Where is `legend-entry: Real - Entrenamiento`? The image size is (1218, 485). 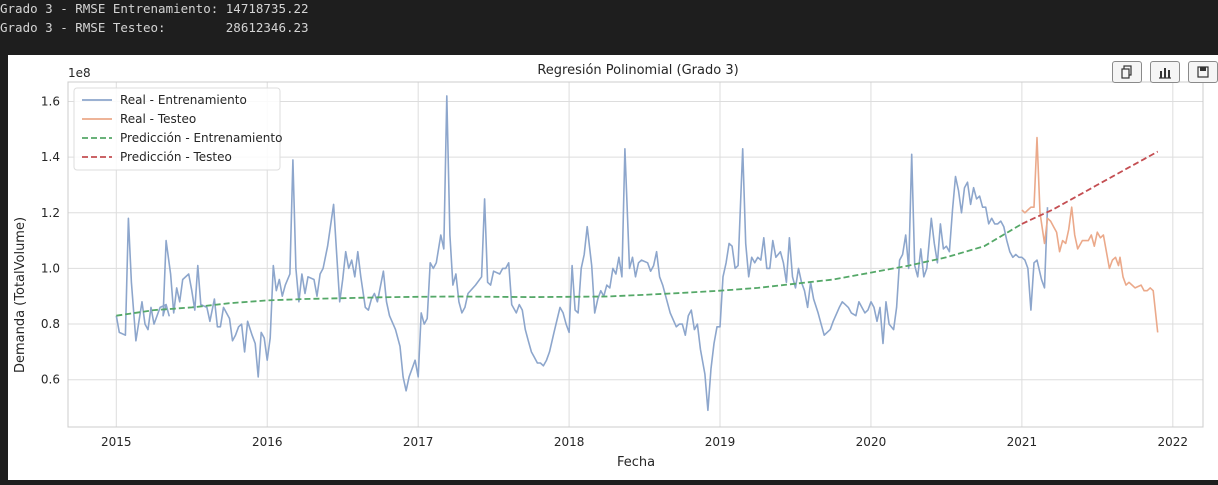 legend-entry: Real - Entrenamiento is located at coordinates (183, 100).